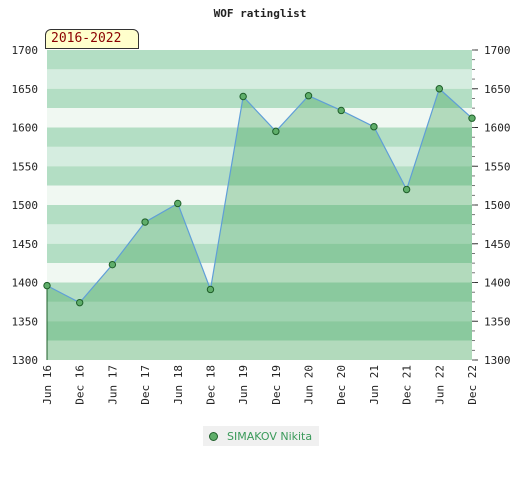  Describe the element at coordinates (47, 385) in the screenshot. I see `x-tick-label: Jun 16` at that location.